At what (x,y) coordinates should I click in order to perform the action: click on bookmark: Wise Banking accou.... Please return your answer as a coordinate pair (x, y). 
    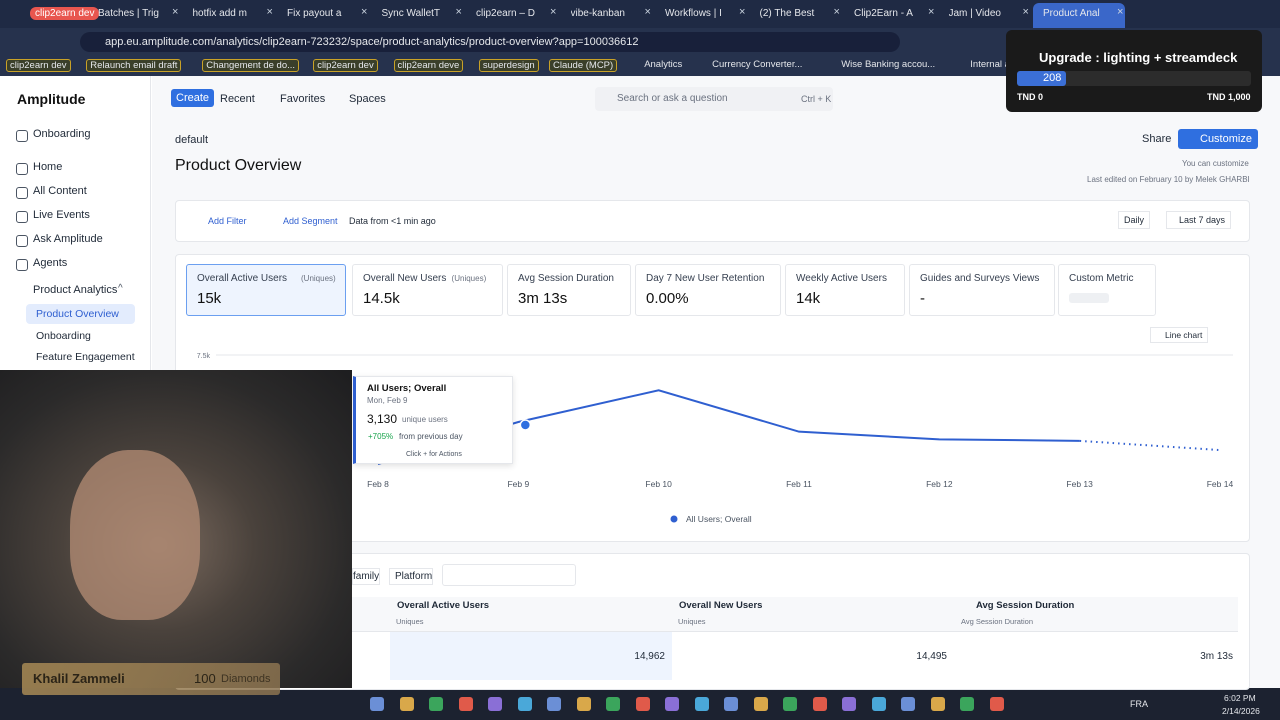
    Looking at the image, I should click on (888, 64).